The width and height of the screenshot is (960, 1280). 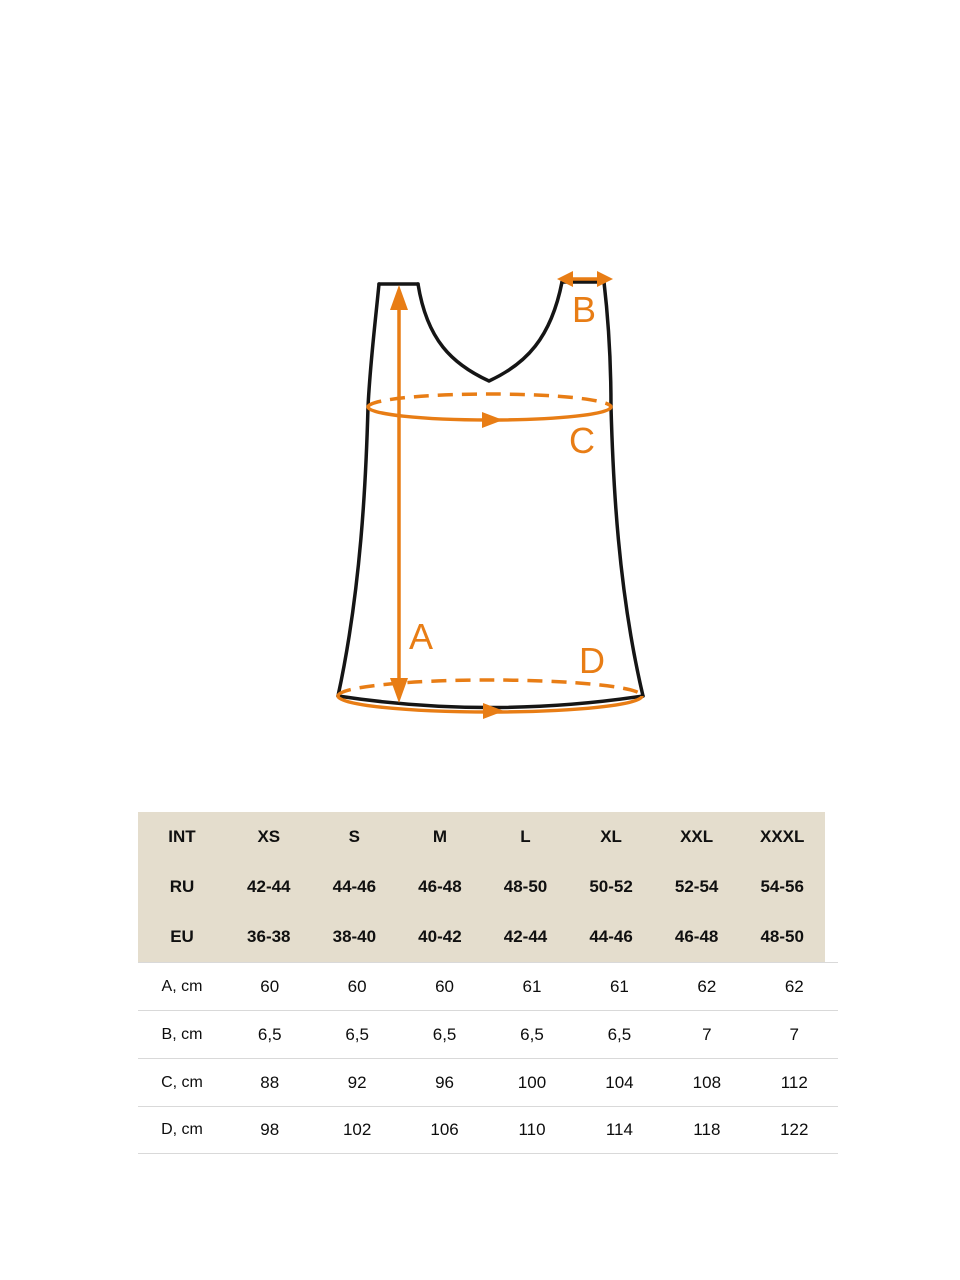 I want to click on right-side-seam, so click(x=623, y=489).